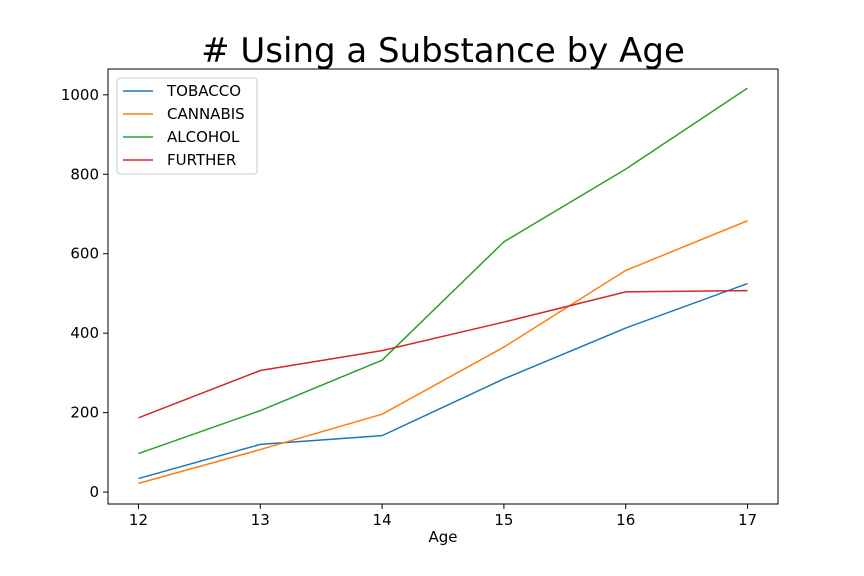 The width and height of the screenshot is (864, 576). I want to click on legend-box, so click(187, 126).